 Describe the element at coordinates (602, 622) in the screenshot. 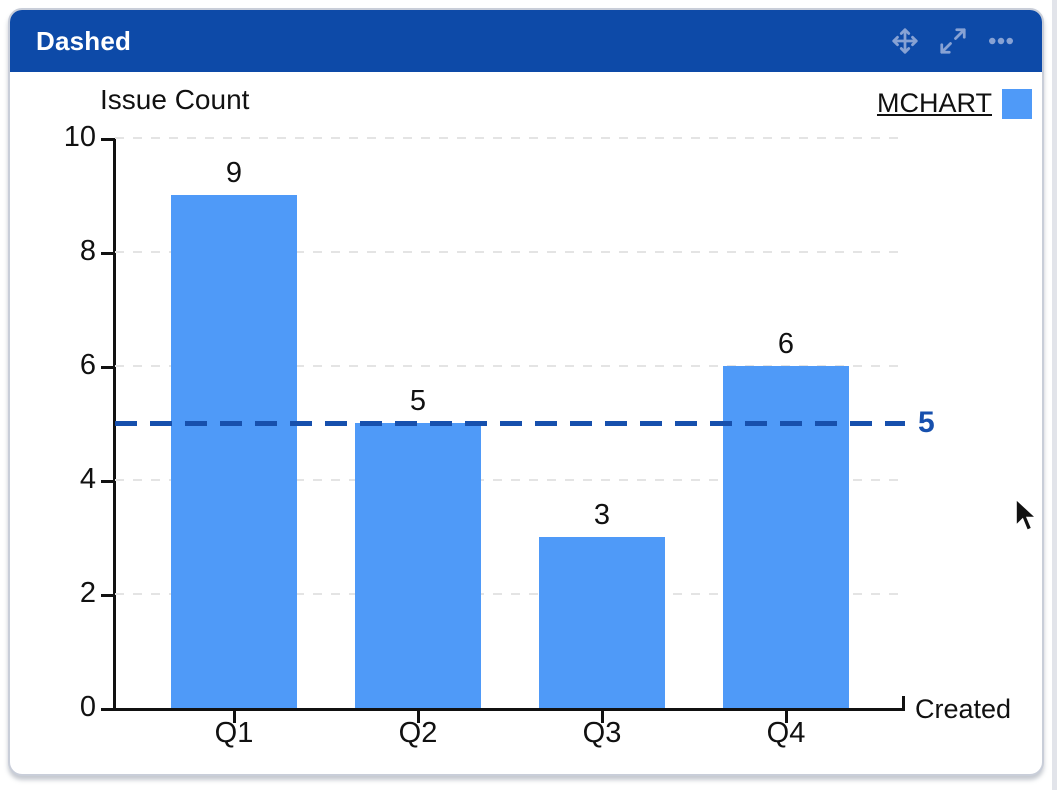

I see `bar-q3` at that location.